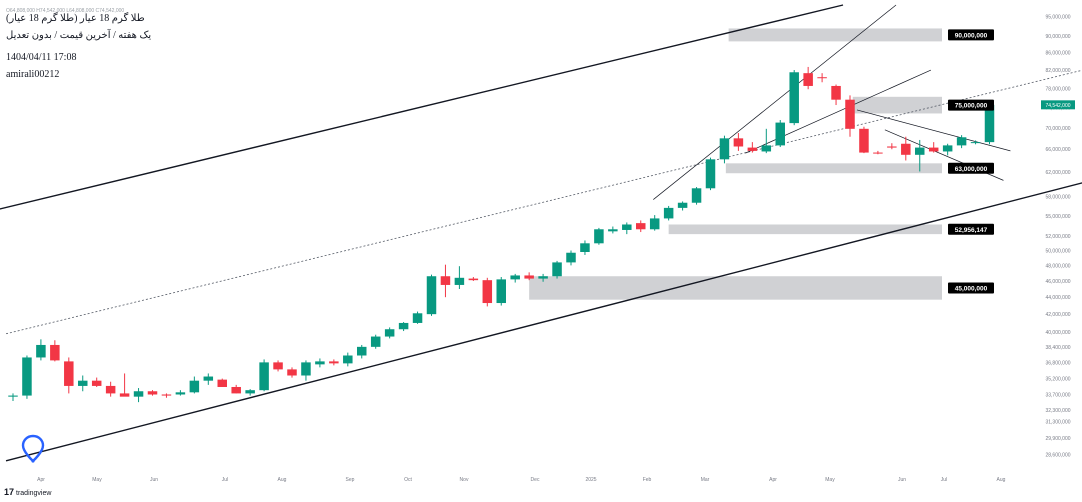  Describe the element at coordinates (1057, 298) in the screenshot. I see `y-tick-label: 44,000,000` at that location.